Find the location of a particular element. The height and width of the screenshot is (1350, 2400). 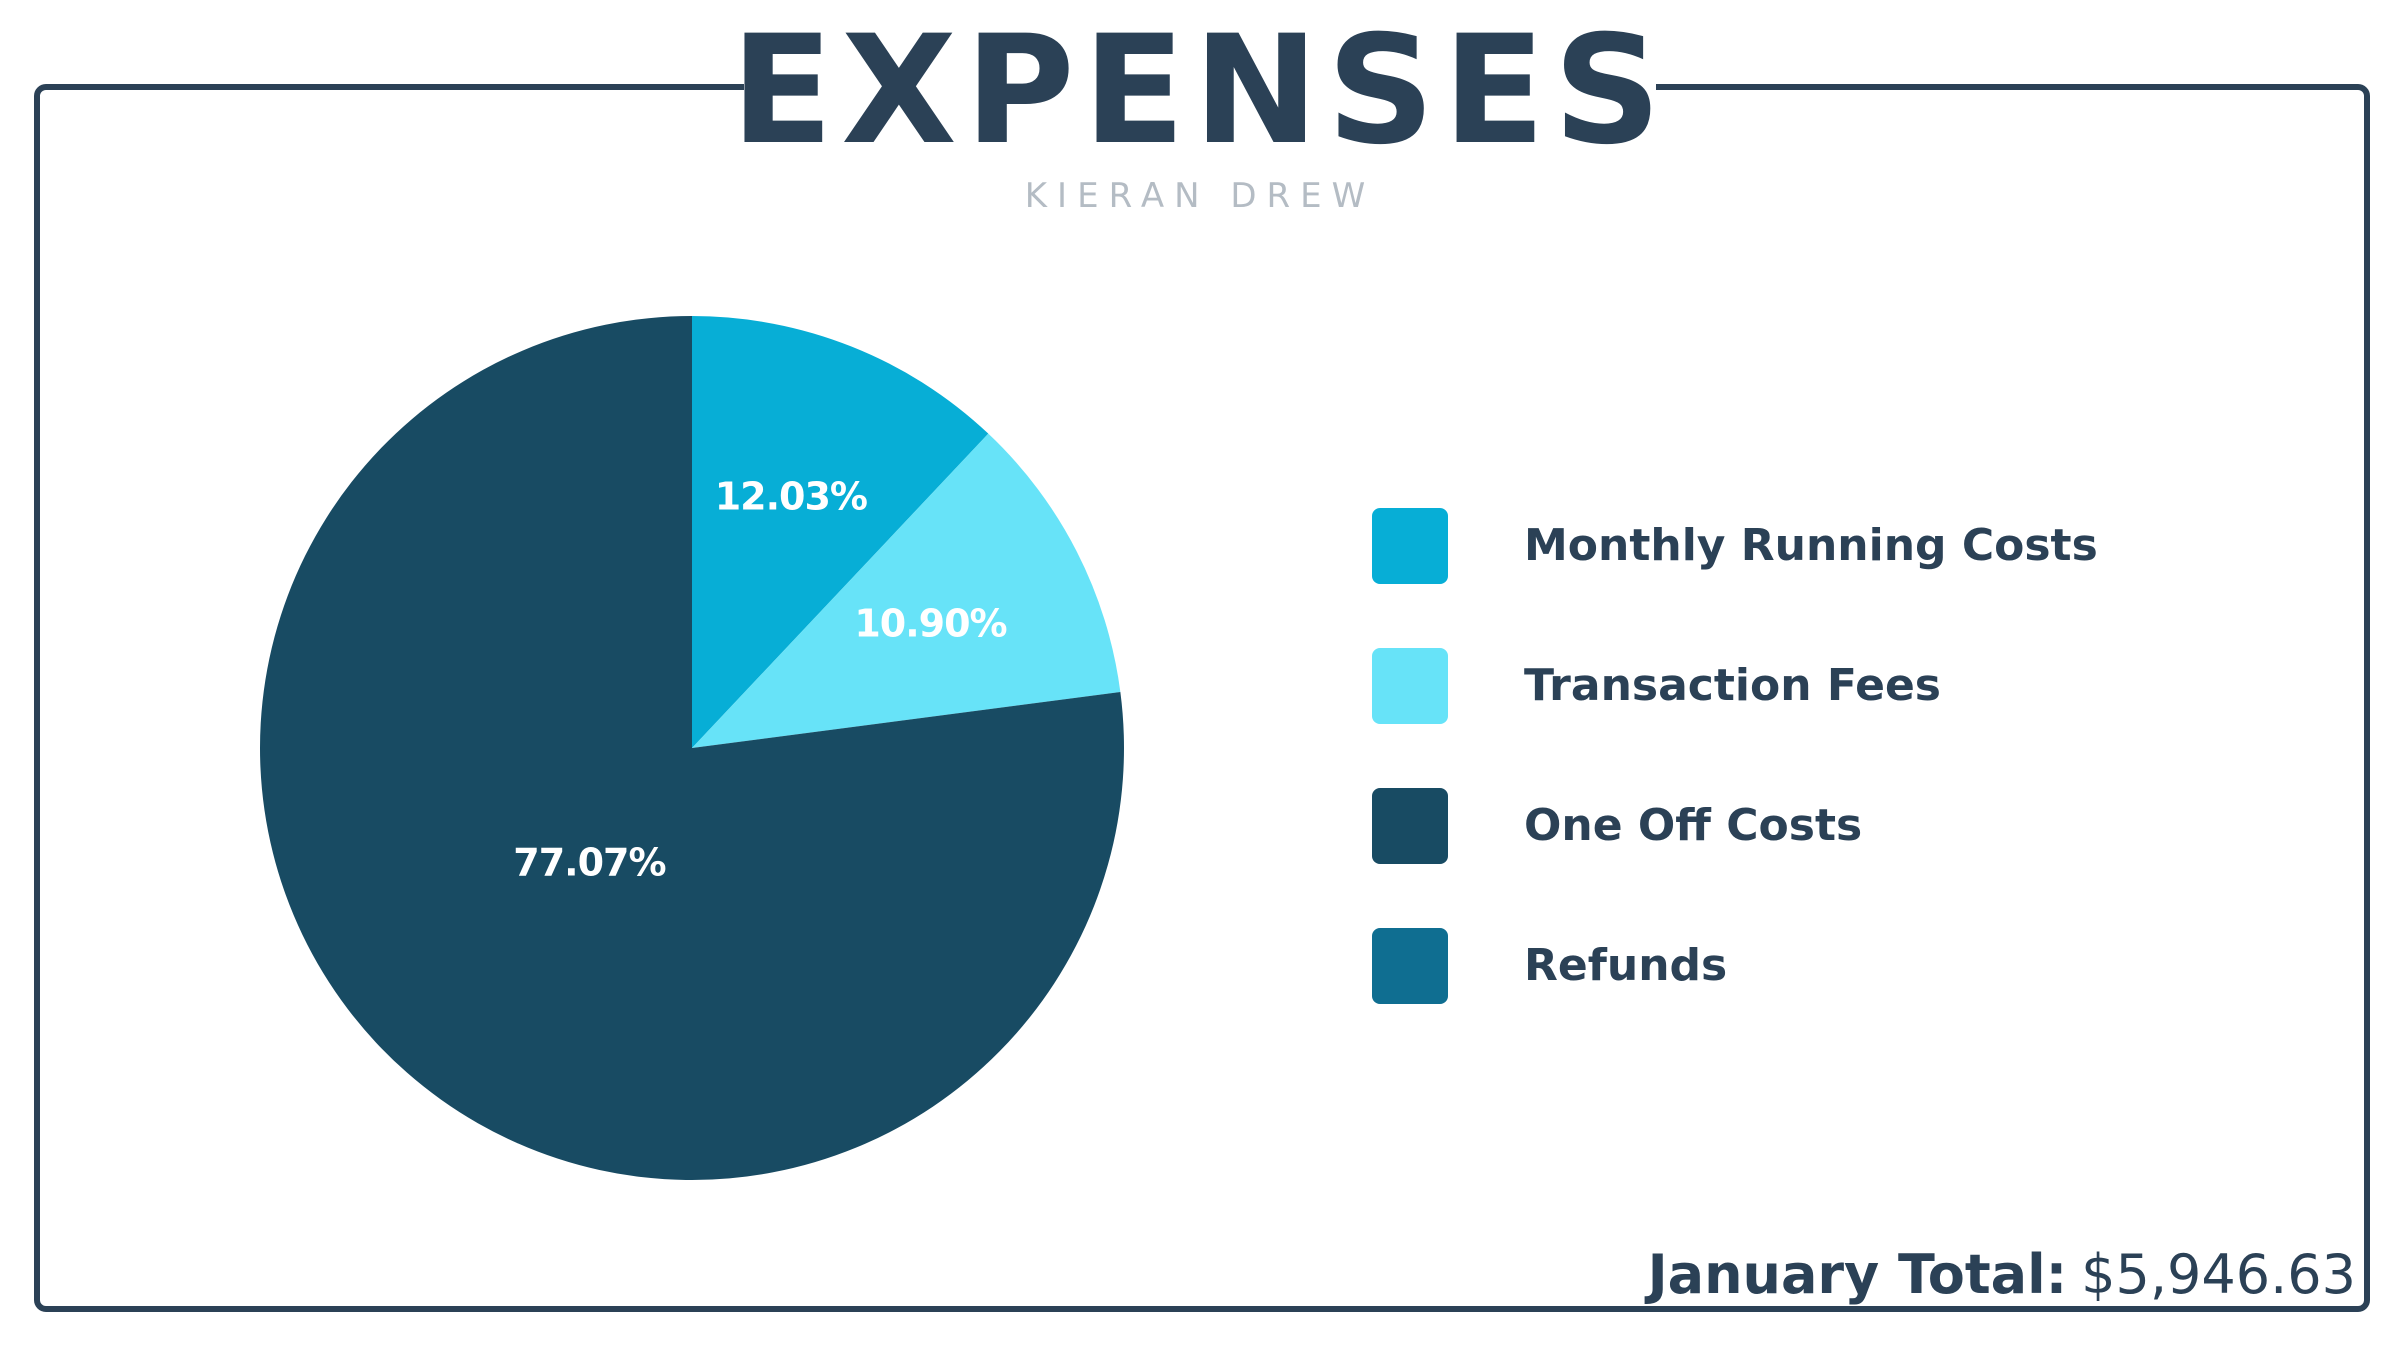

pie-label-transaction-fees: 10.90% is located at coordinates (930, 624).